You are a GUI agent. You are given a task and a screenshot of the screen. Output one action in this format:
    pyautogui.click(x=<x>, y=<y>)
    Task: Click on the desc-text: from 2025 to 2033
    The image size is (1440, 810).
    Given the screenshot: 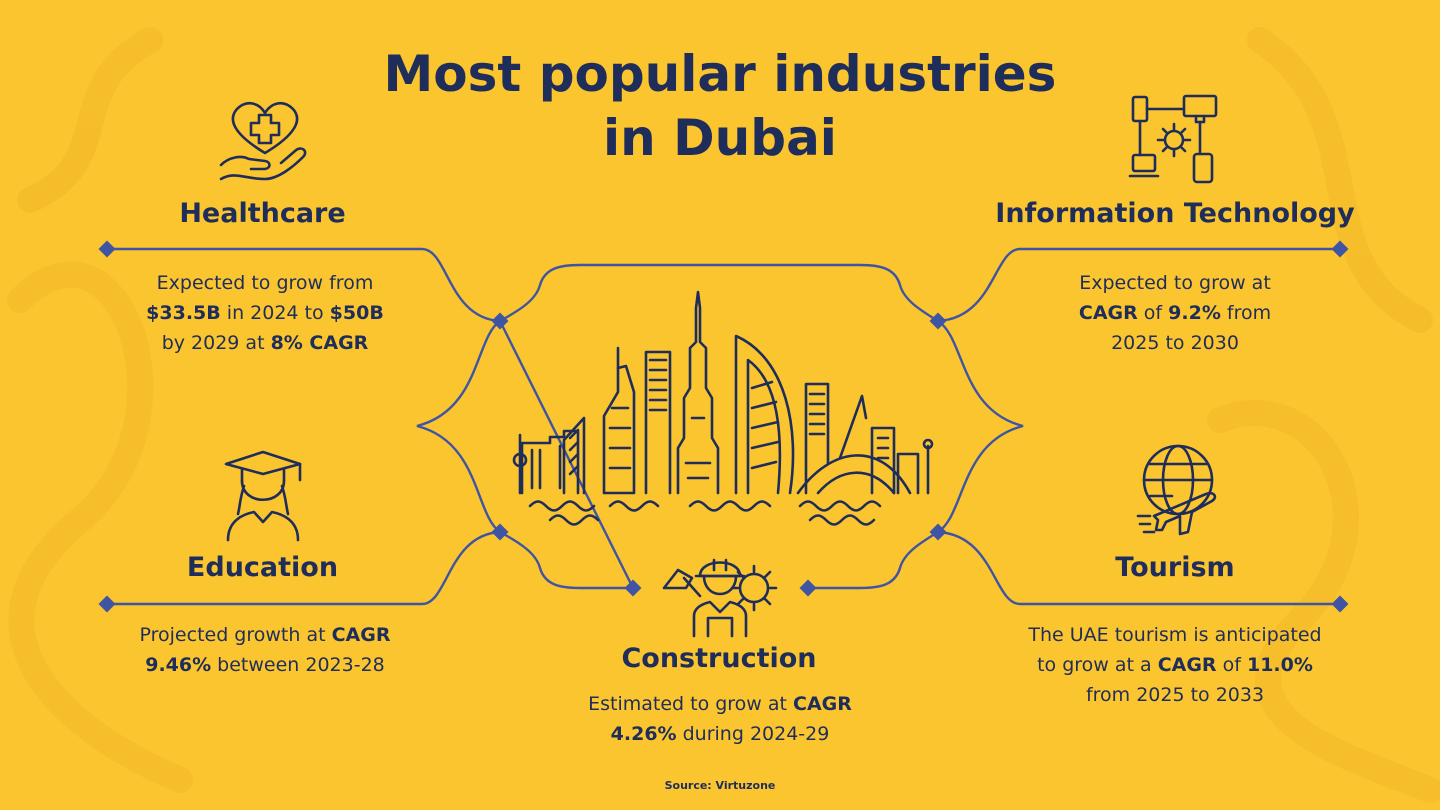 What is the action you would take?
    pyautogui.click(x=1175, y=695)
    